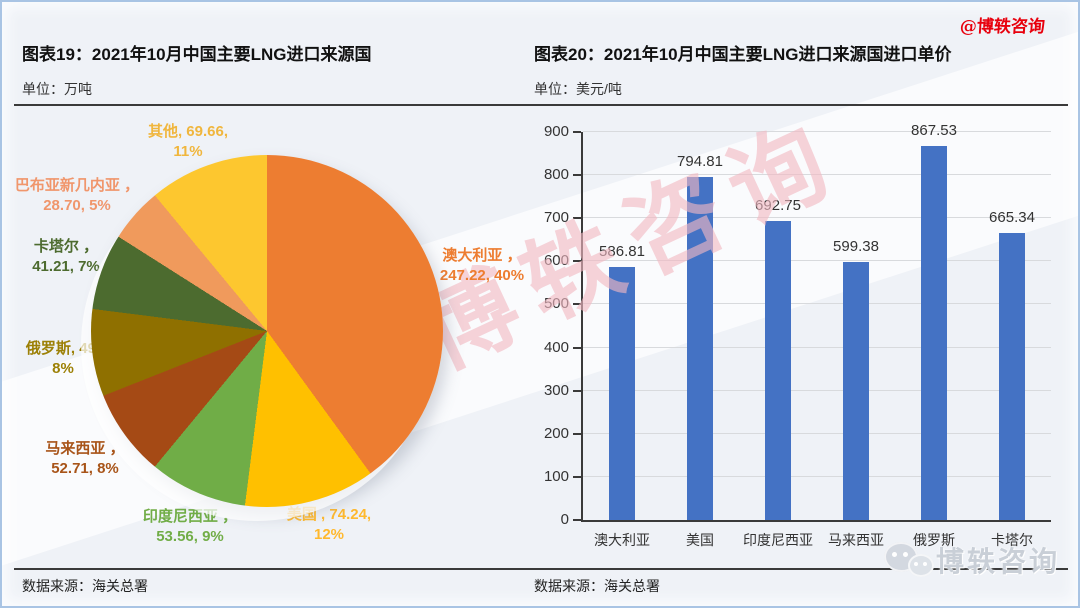 The width and height of the screenshot is (1080, 608). What do you see at coordinates (1012, 217) in the screenshot?
I see `bar-value-label: 665.34` at bounding box center [1012, 217].